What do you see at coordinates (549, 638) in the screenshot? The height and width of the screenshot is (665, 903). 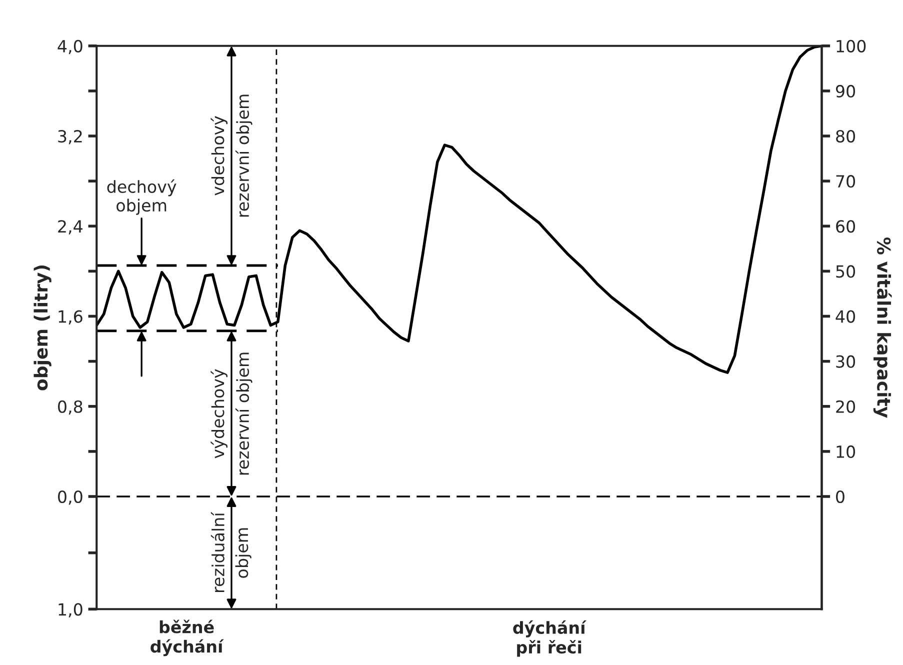 I see `text: dýchání při řeči` at bounding box center [549, 638].